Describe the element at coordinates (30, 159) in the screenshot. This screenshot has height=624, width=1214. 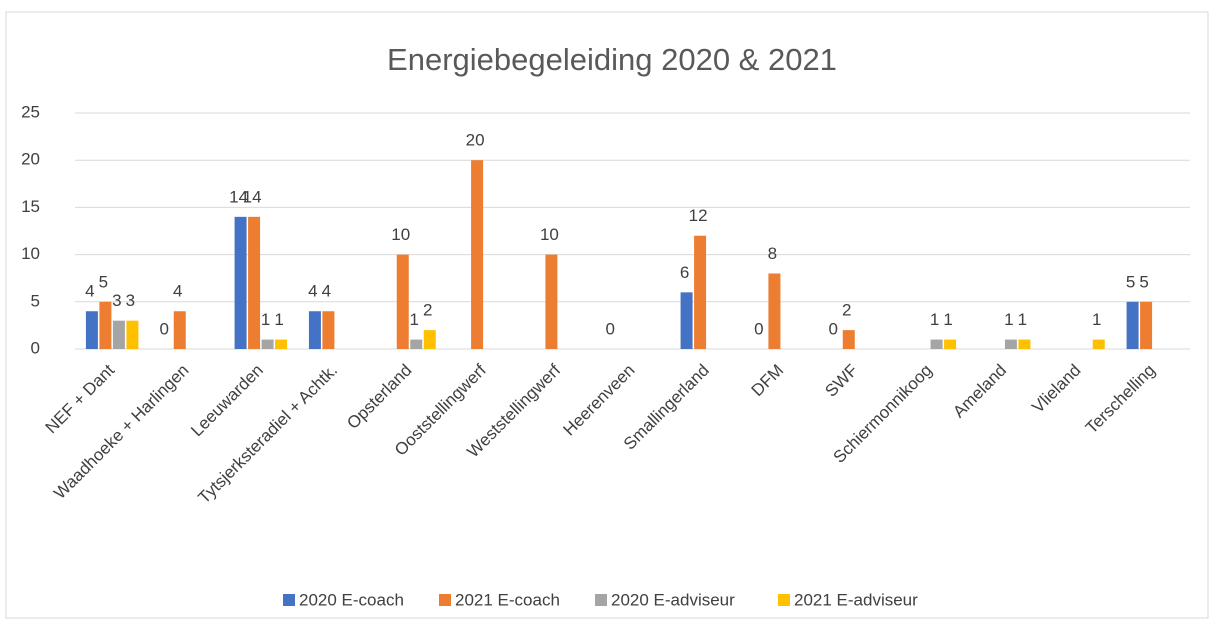
I see `y-tick-label: 20` at that location.